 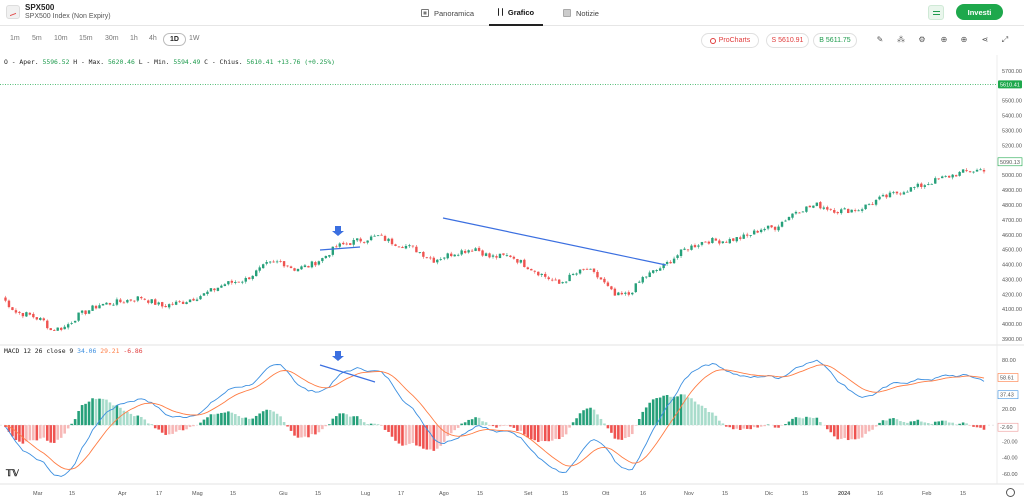 What do you see at coordinates (37, 38) in the screenshot?
I see `timeframe-5m: 5m` at bounding box center [37, 38].